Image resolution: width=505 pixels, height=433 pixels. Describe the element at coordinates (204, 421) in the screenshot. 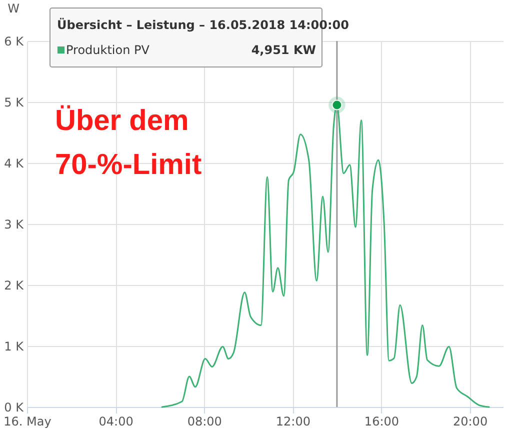

I see `x-tick-label: 08:00` at that location.